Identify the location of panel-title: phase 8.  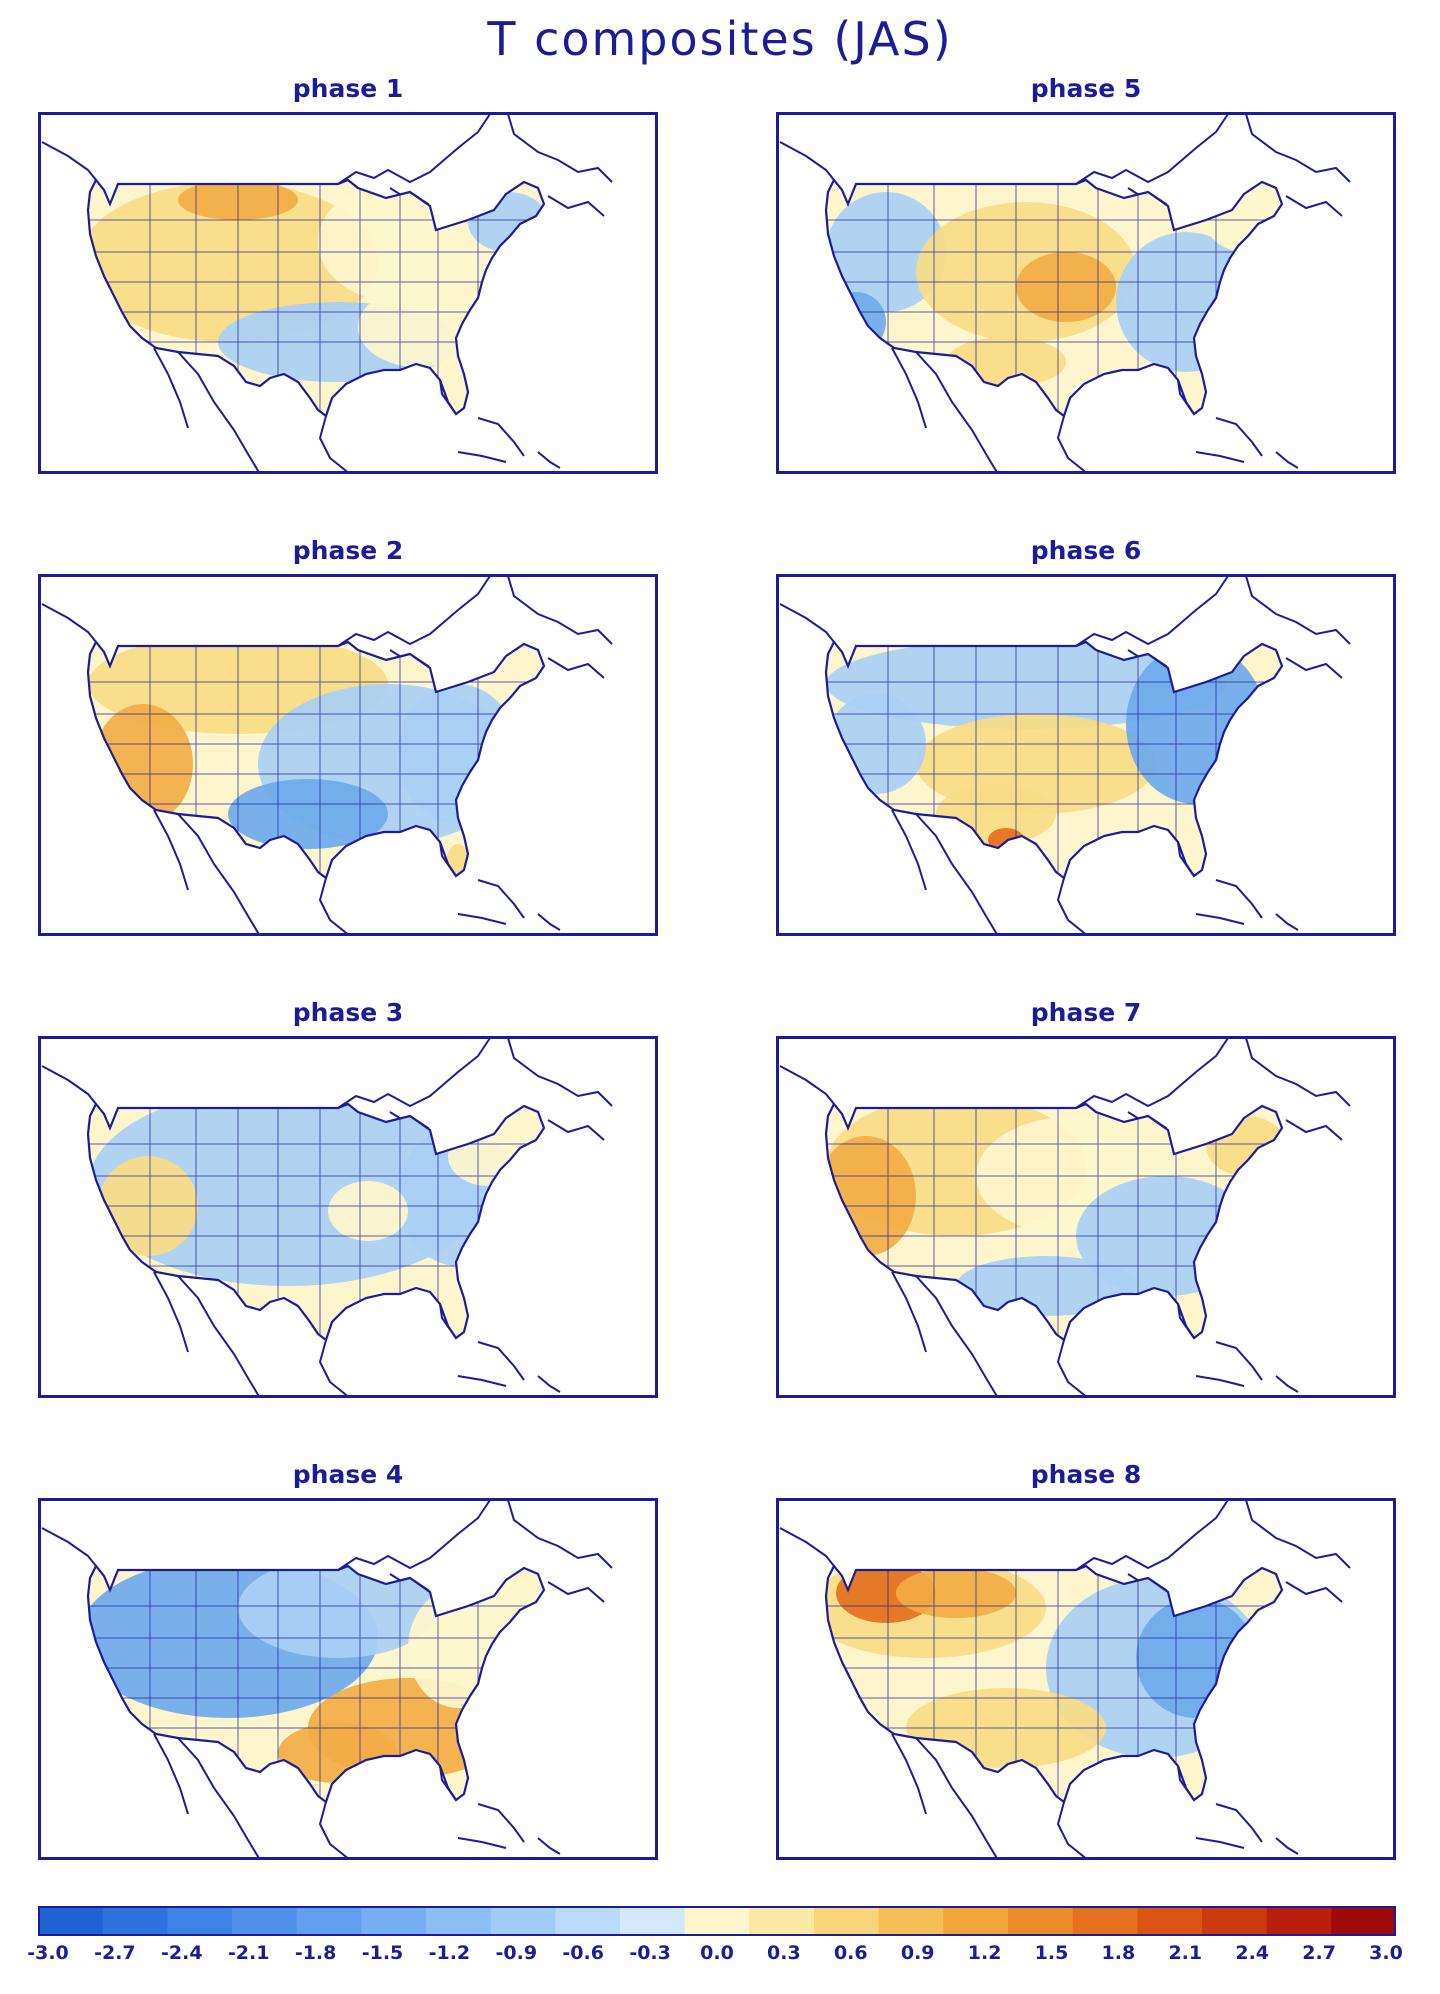
(1086, 1474).